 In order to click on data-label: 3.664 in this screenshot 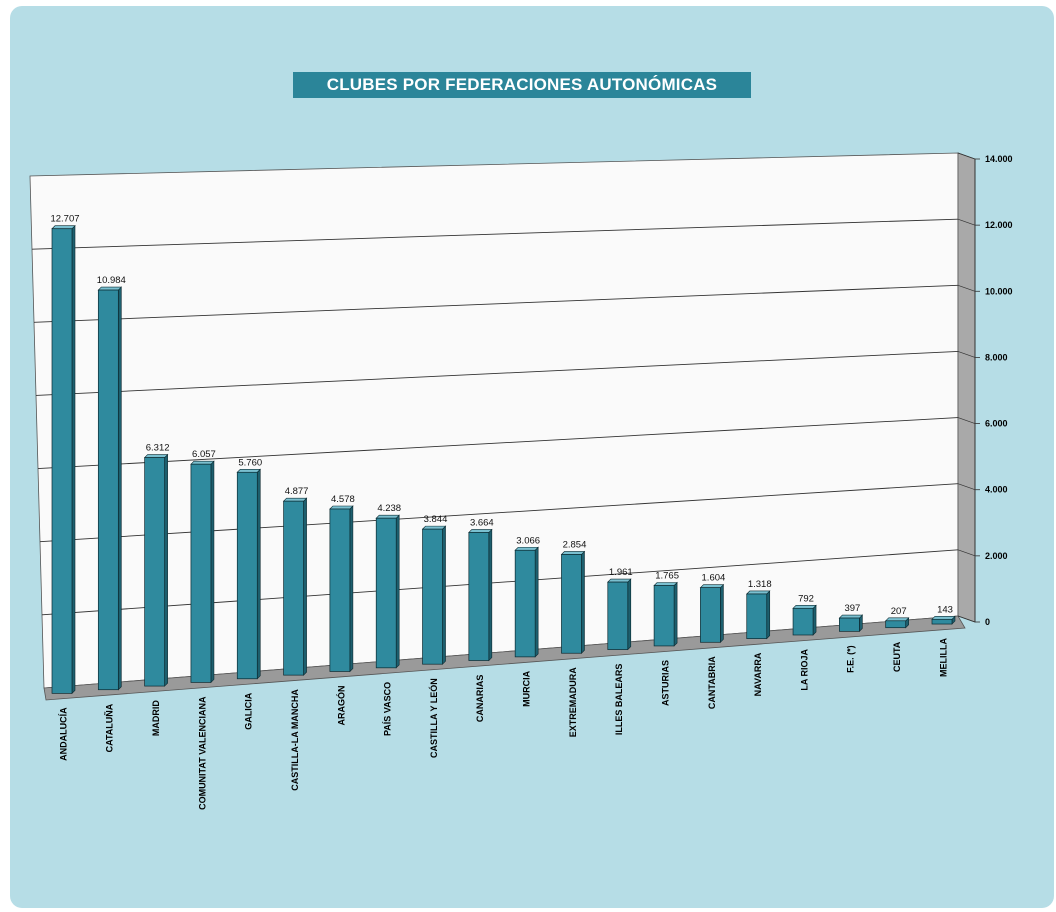, I will do `click(482, 522)`.